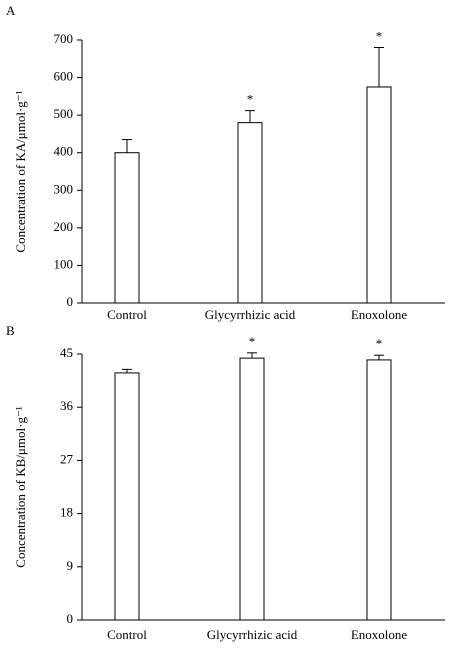  I want to click on y-tick-label: 100, so click(64, 263).